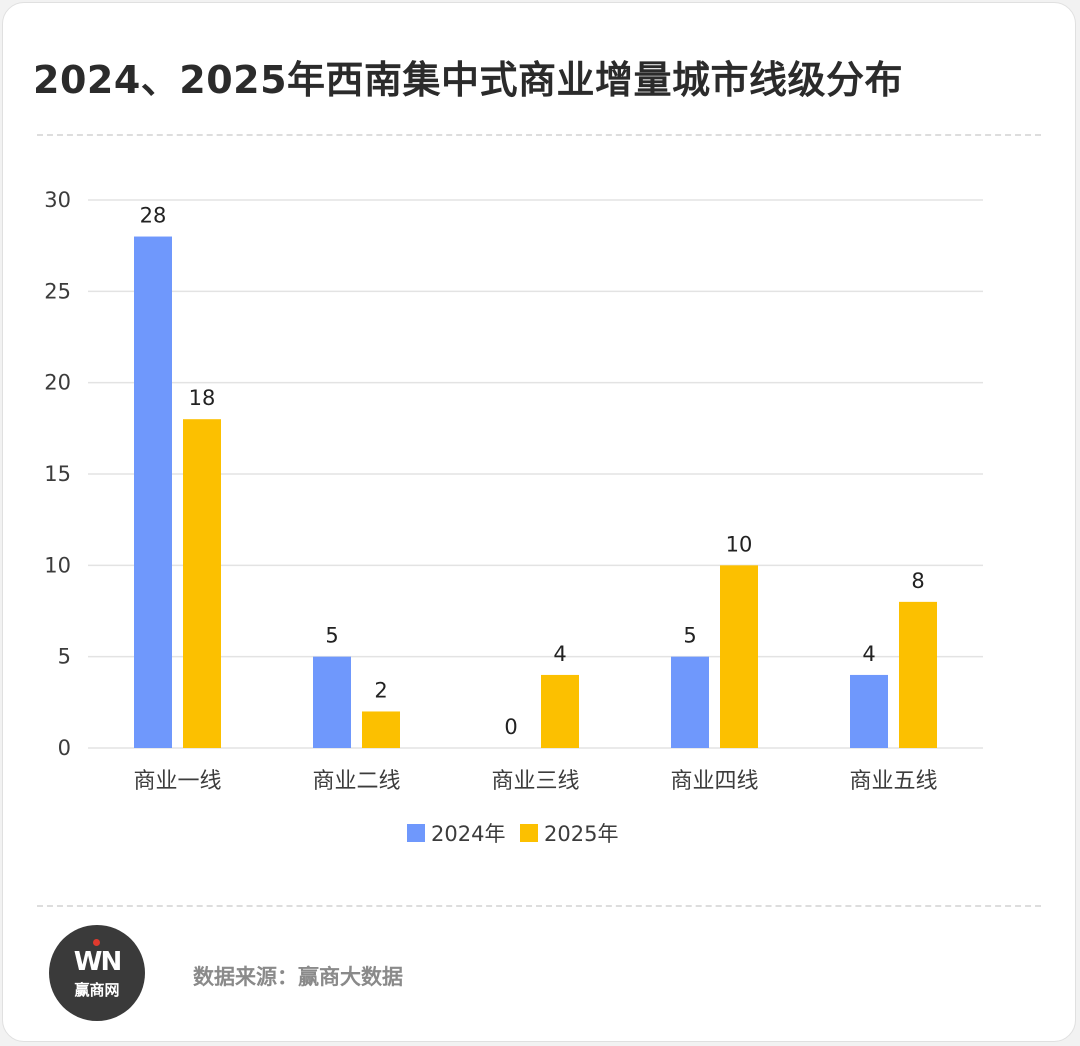  Describe the element at coordinates (97, 962) in the screenshot. I see `logo-mark: WN` at that location.